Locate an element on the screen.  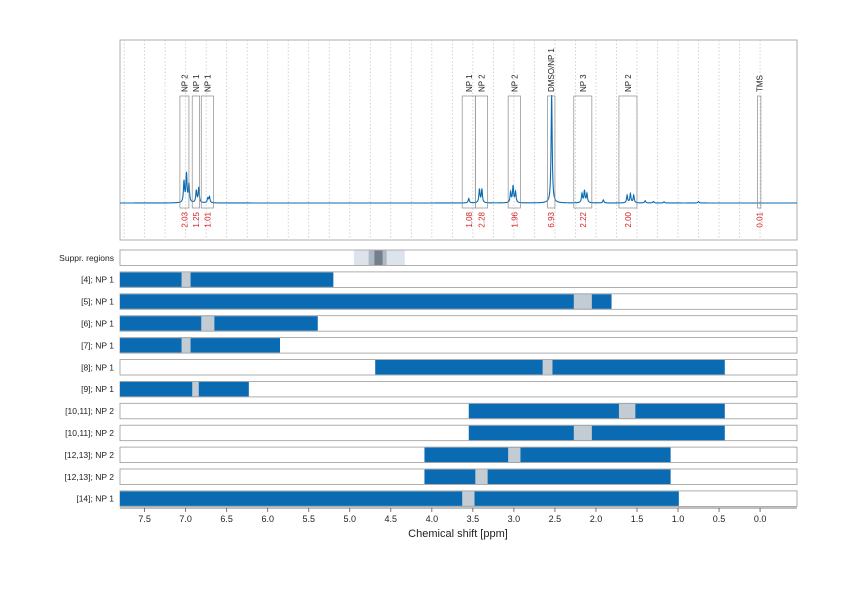
row-label: [14]; NP 1 is located at coordinates (95, 499).